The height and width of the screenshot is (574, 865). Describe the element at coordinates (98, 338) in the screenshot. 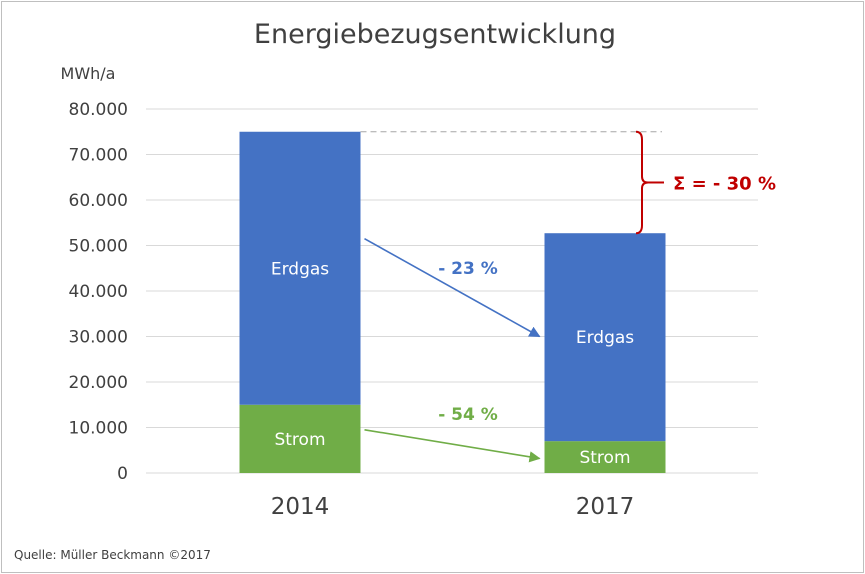

I see `y-tick-label: 30.000` at that location.